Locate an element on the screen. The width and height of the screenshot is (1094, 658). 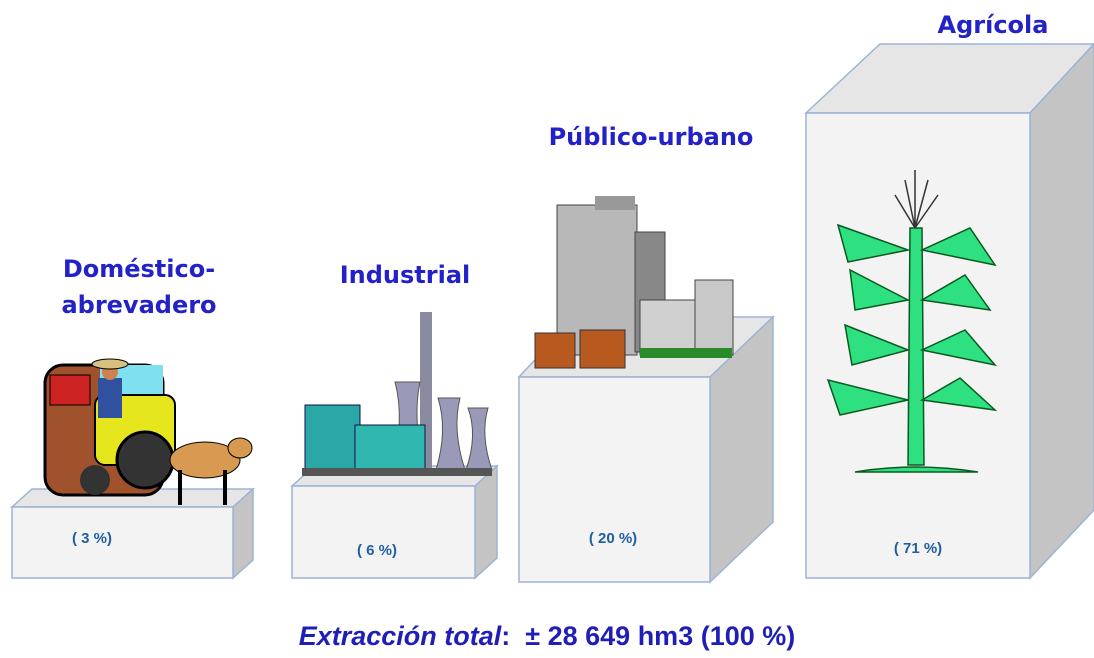
value-label: ( 3 %) is located at coordinates (92, 538).